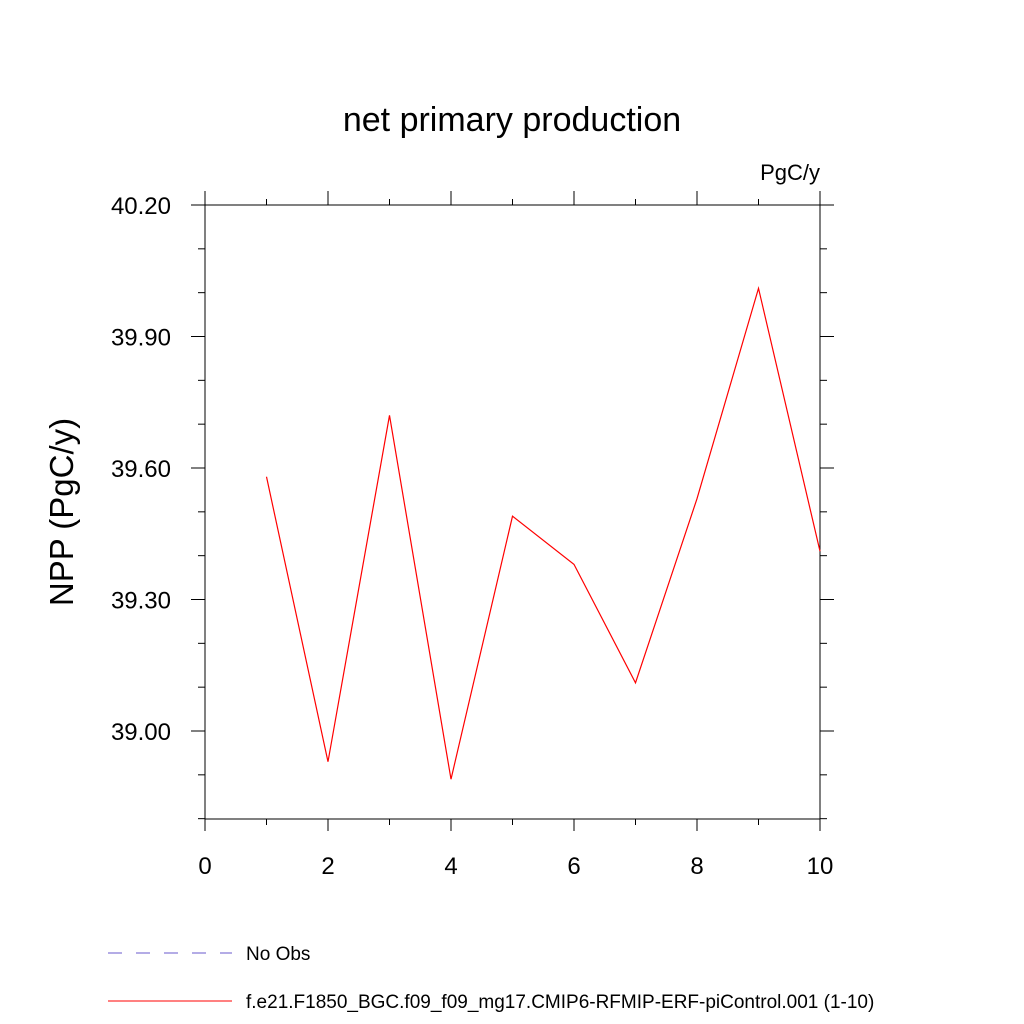  Describe the element at coordinates (450, 866) in the screenshot. I see `x-tick-label: 4` at that location.